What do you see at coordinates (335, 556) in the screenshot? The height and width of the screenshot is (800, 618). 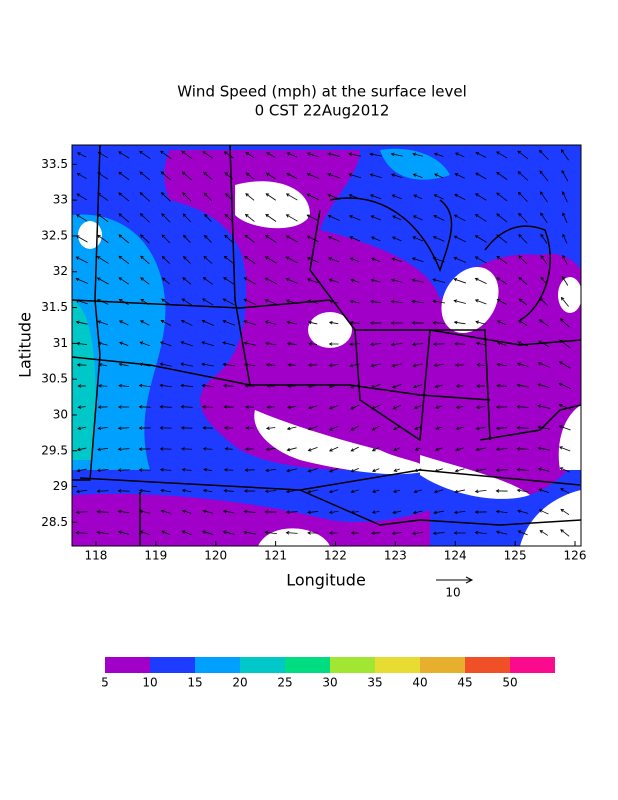 I see `x-tick-label: 122` at bounding box center [335, 556].